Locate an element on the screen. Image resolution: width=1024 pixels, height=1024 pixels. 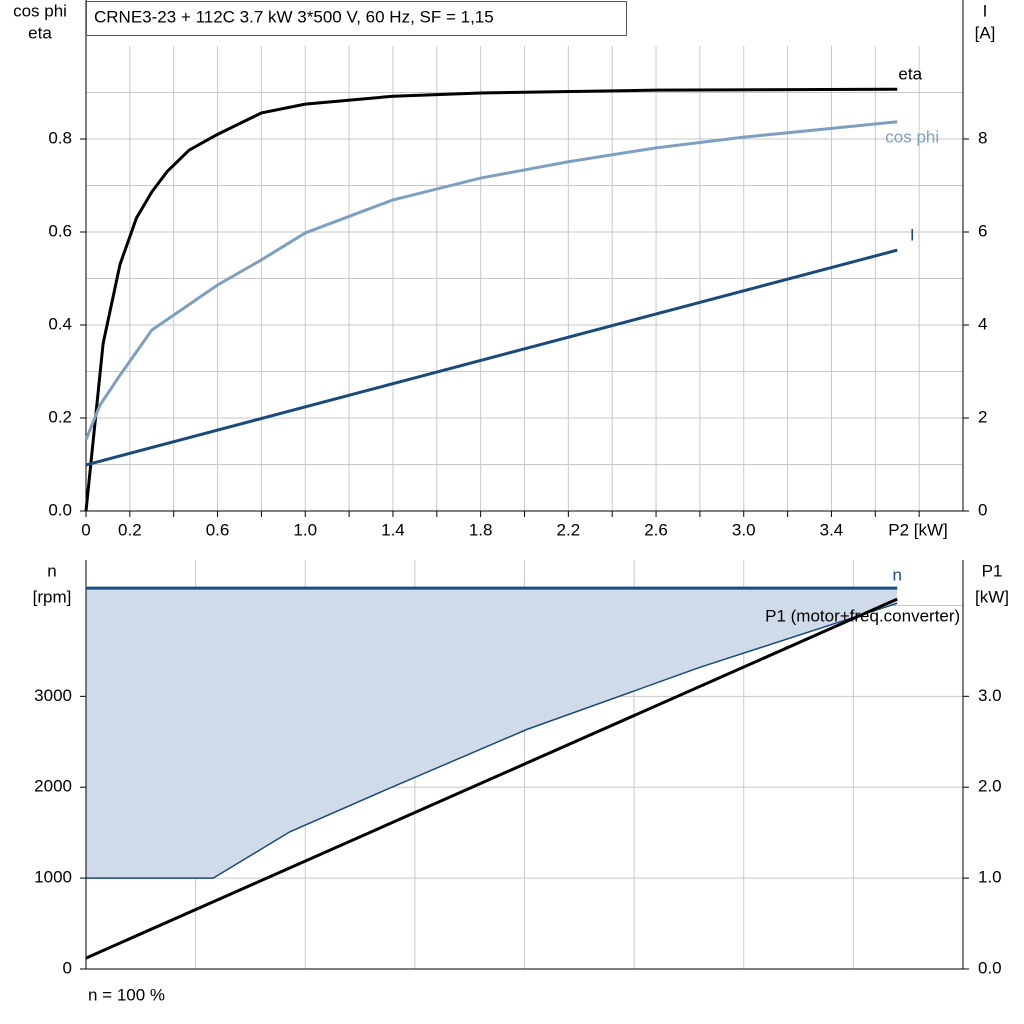
x-tick-label: 0 is located at coordinates (85, 529).